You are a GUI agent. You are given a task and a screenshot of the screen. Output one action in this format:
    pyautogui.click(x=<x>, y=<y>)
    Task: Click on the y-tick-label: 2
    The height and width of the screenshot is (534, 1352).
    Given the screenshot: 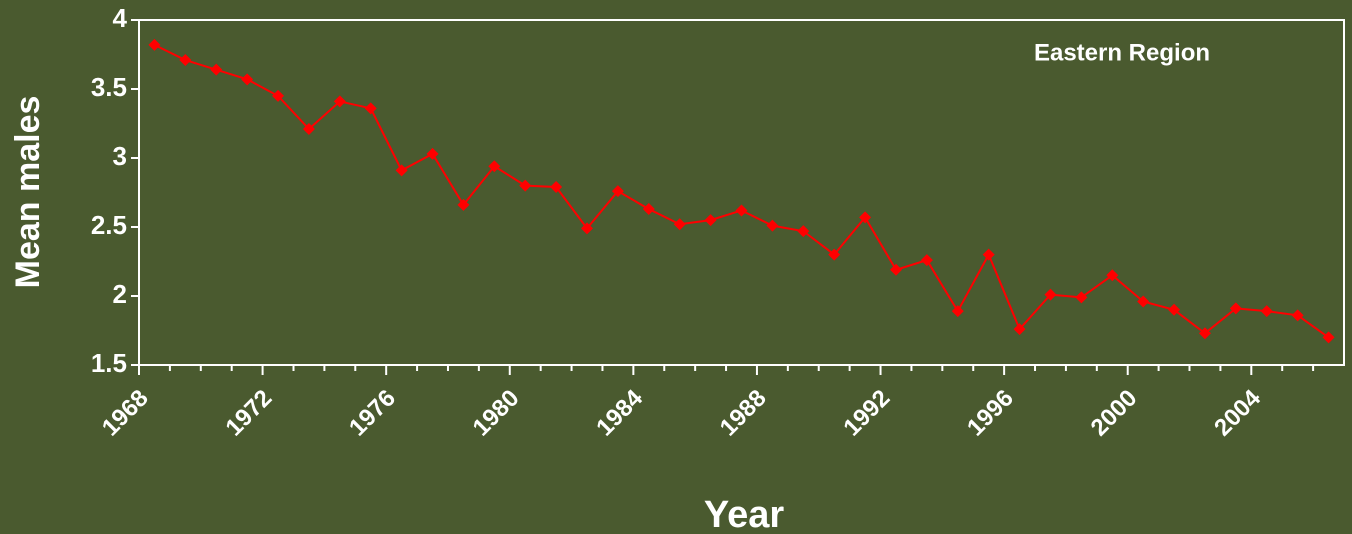 What is the action you would take?
    pyautogui.click(x=120, y=294)
    